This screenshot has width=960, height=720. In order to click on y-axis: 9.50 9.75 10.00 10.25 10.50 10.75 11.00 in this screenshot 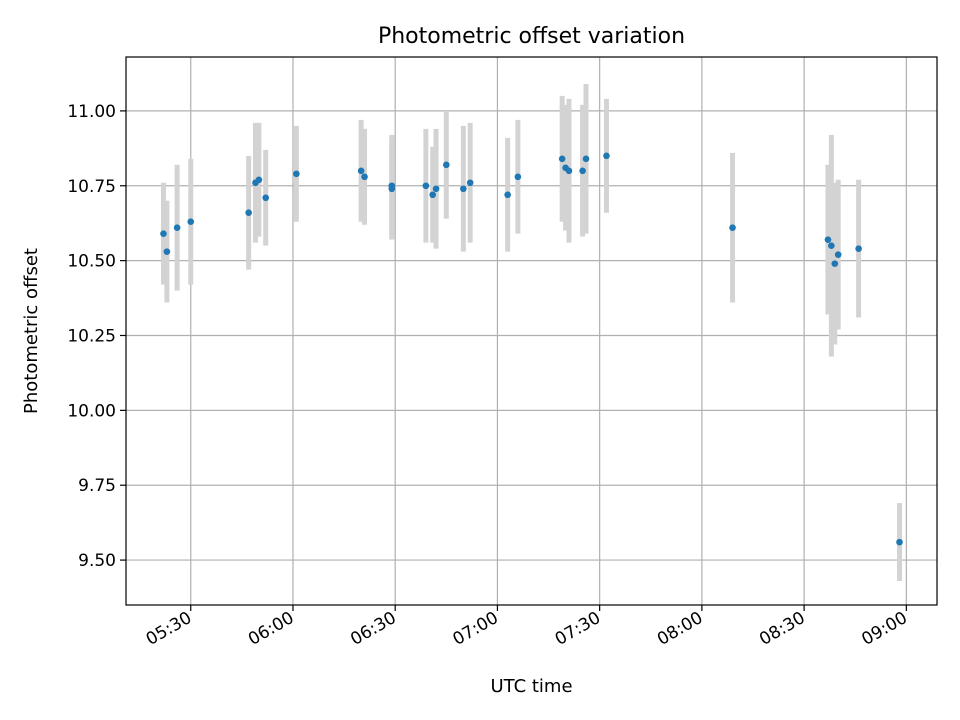, I will do `click(96, 336)`.